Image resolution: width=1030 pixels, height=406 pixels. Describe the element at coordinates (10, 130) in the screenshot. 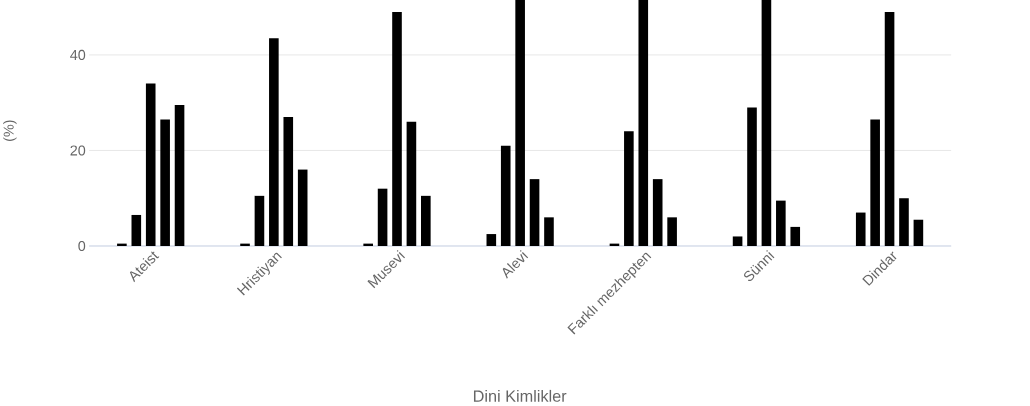

I see `y-axis-title: (%)` at that location.